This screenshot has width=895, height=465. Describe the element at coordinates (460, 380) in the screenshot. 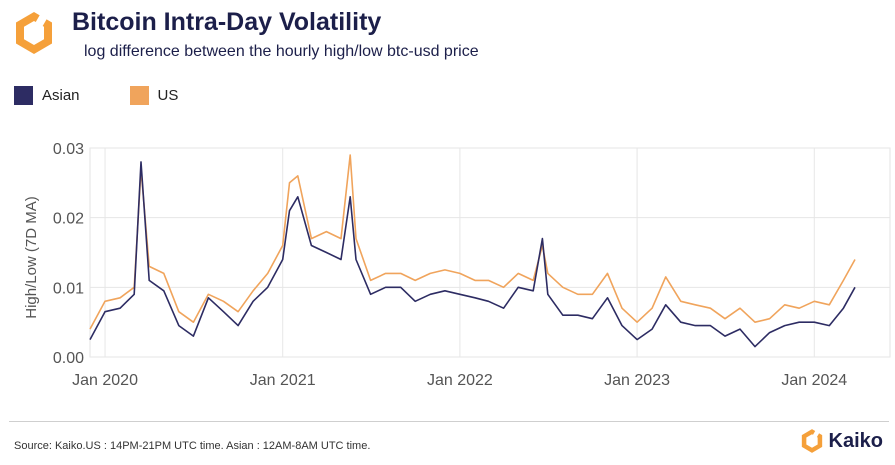

I see `x-tick-label: Jan 2022` at that location.